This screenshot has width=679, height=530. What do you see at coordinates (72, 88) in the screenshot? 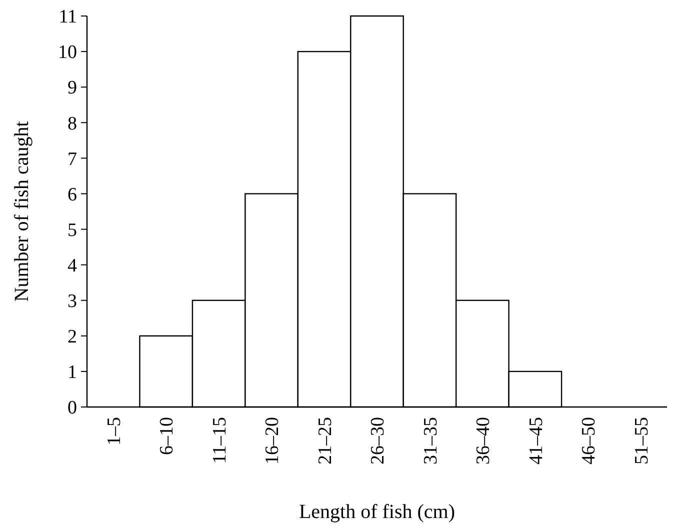
I see `y-tick-label: 9` at bounding box center [72, 88].